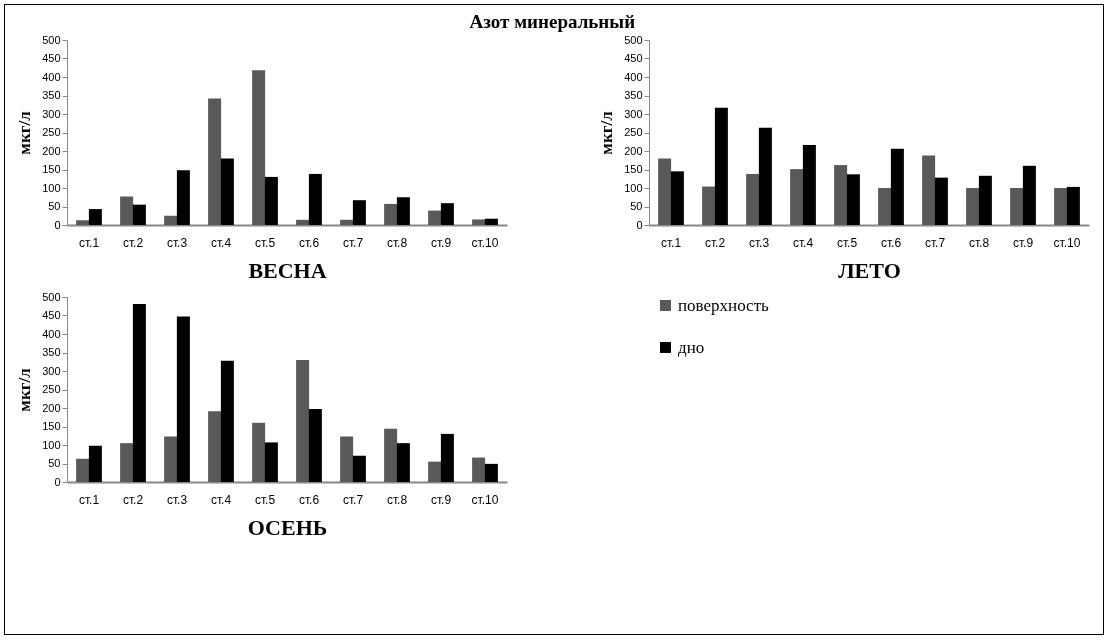 The image size is (1110, 641). I want to click on y-tick-label: 200, so click(51, 407).